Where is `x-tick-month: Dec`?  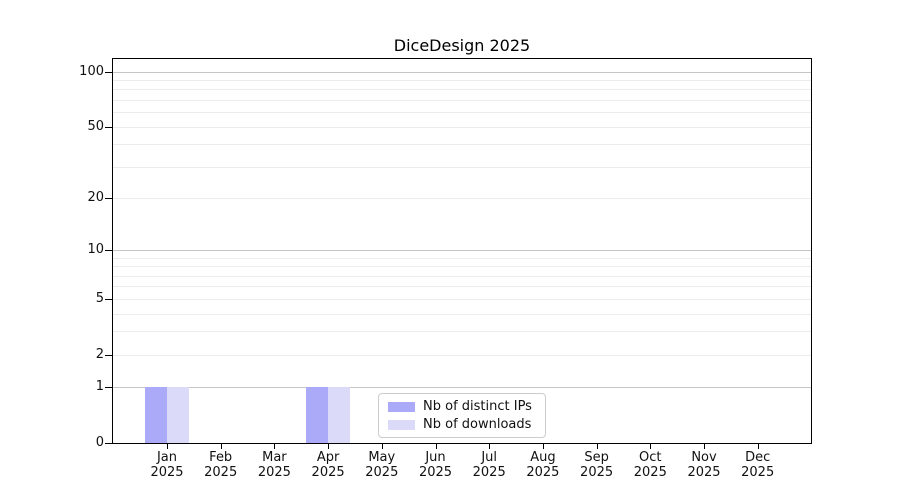 x-tick-month: Dec is located at coordinates (758, 457).